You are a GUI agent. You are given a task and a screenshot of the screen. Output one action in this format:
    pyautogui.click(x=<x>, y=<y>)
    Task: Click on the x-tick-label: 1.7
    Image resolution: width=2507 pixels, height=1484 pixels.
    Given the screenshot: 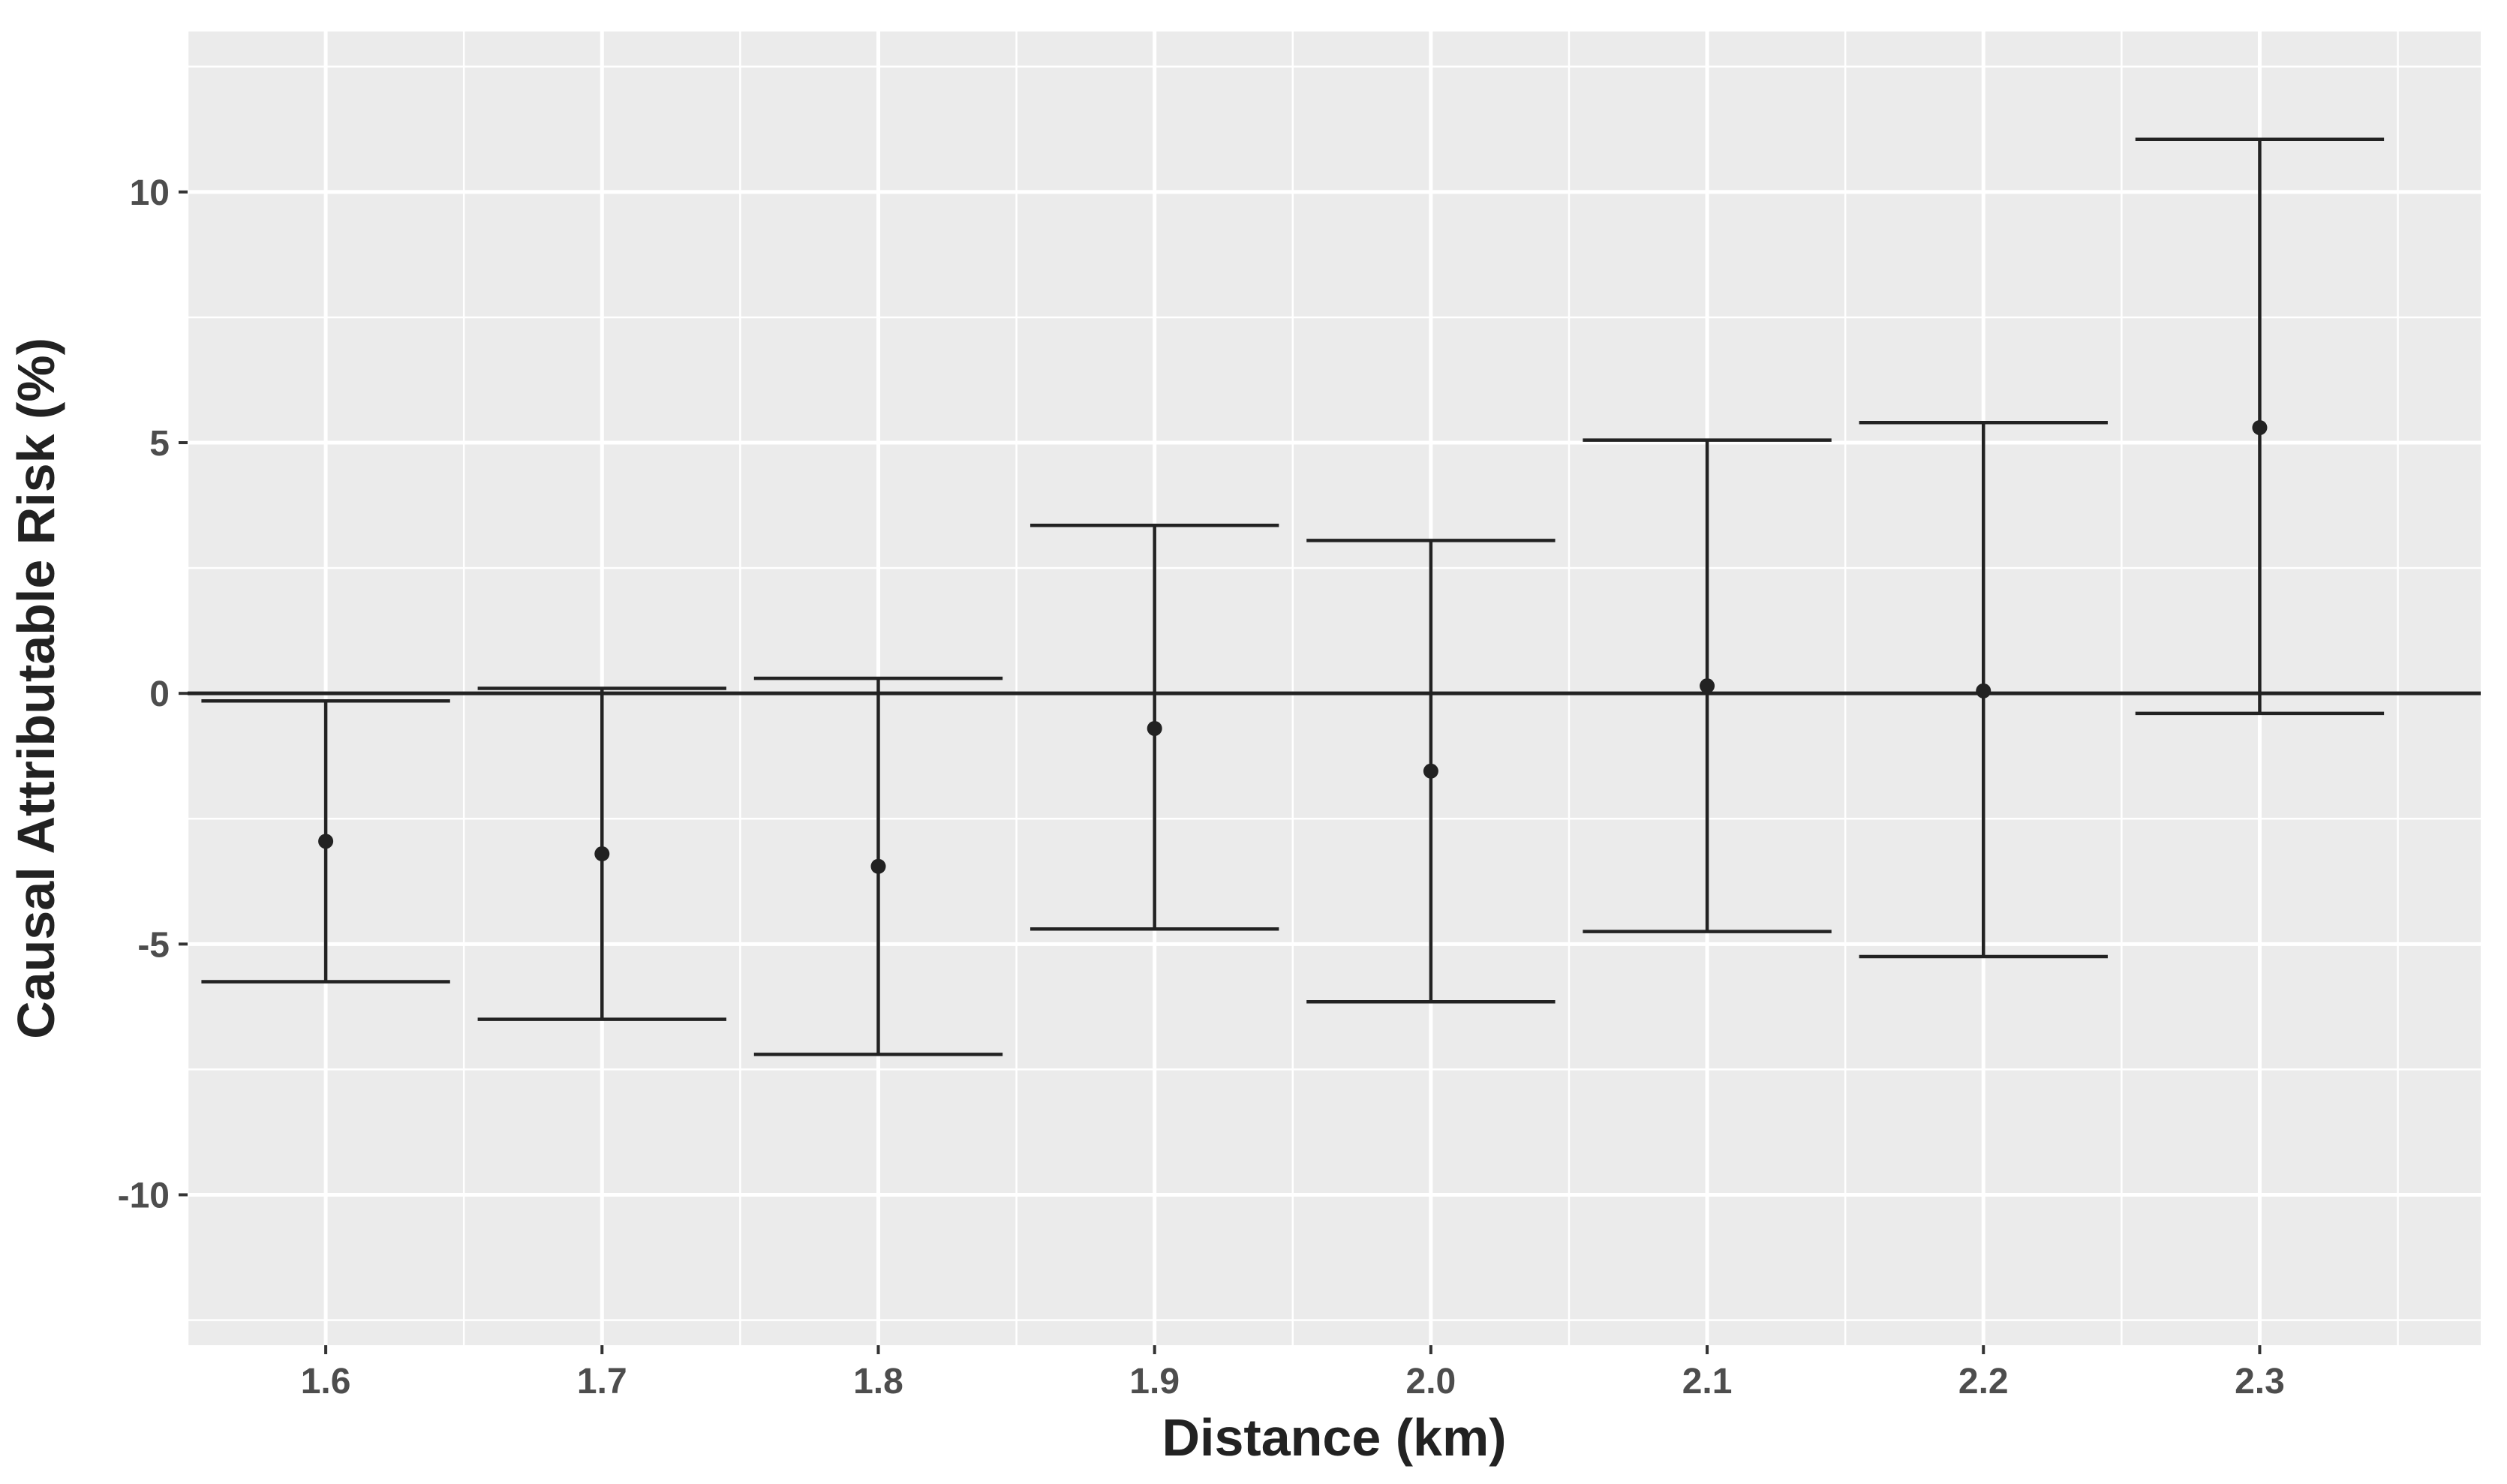 What is the action you would take?
    pyautogui.click(x=602, y=1381)
    